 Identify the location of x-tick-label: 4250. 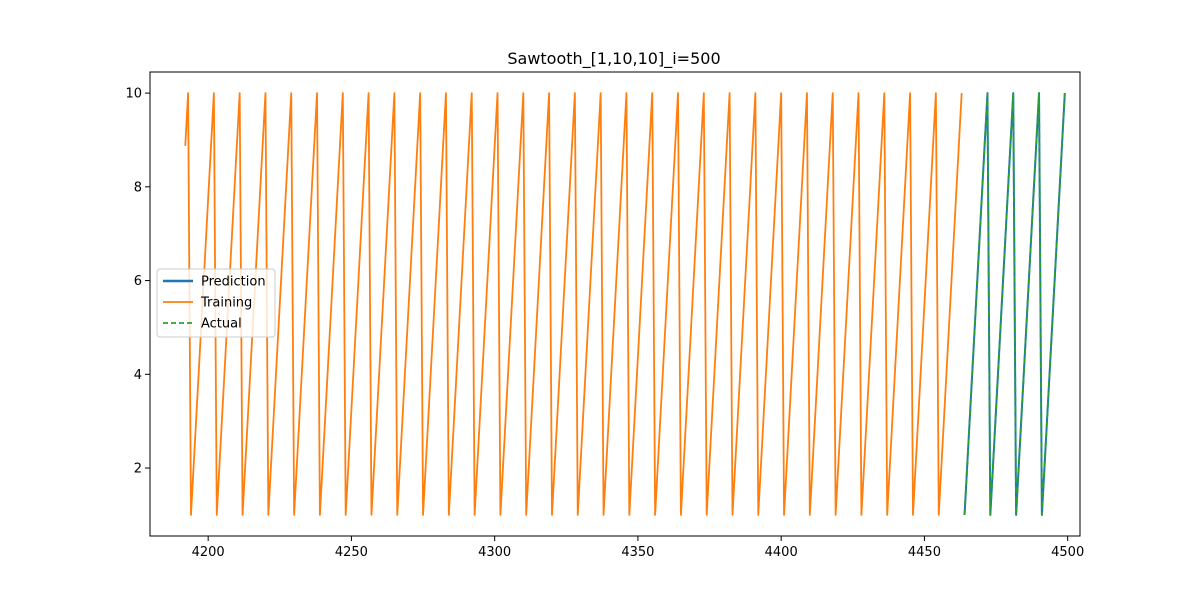
(351, 552).